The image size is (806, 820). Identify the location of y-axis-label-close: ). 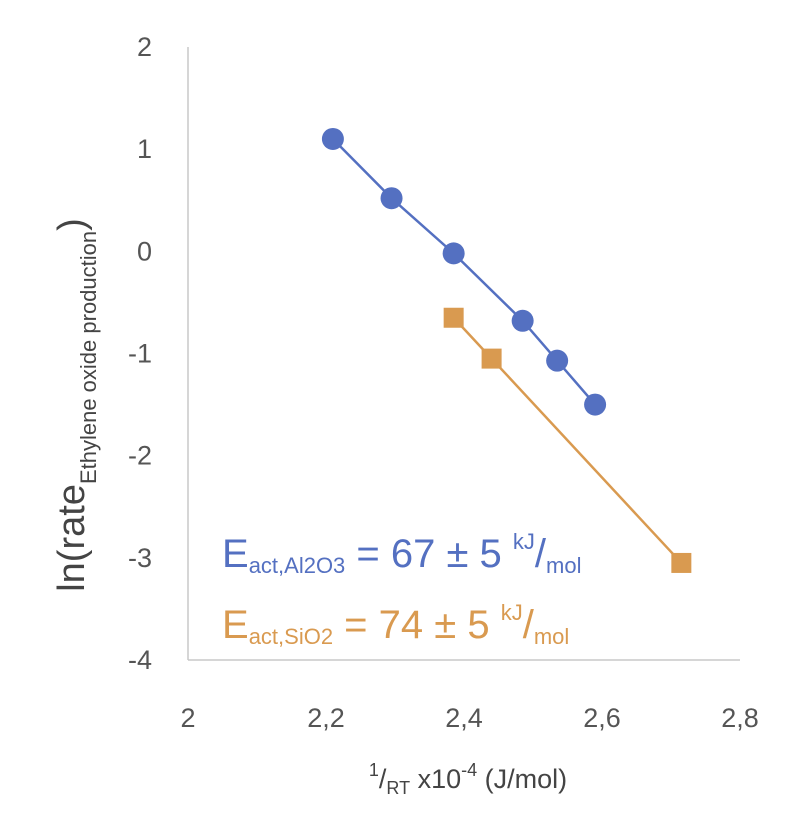
(72, 224).